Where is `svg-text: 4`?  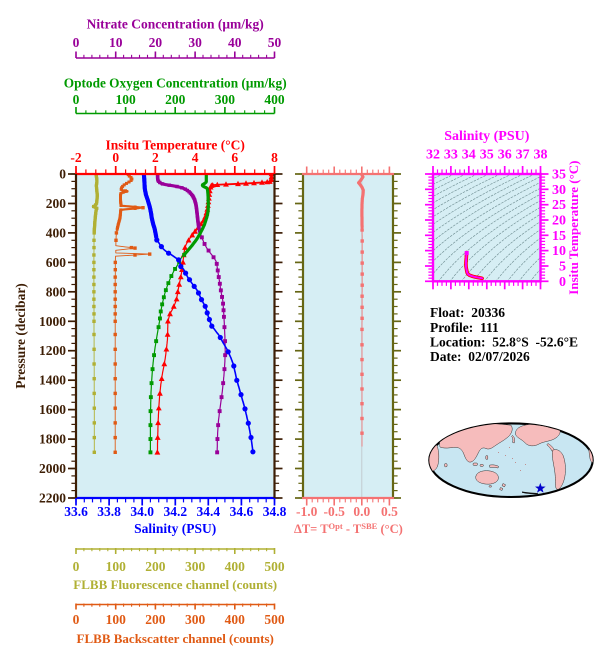 svg-text: 4 is located at coordinates (195, 157).